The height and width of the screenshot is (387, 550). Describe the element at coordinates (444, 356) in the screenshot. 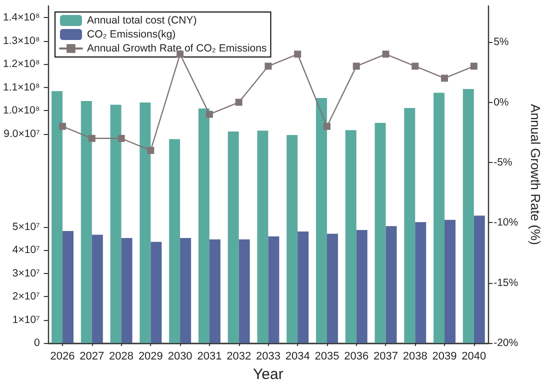

I see `x-tick-label: 2039` at that location.